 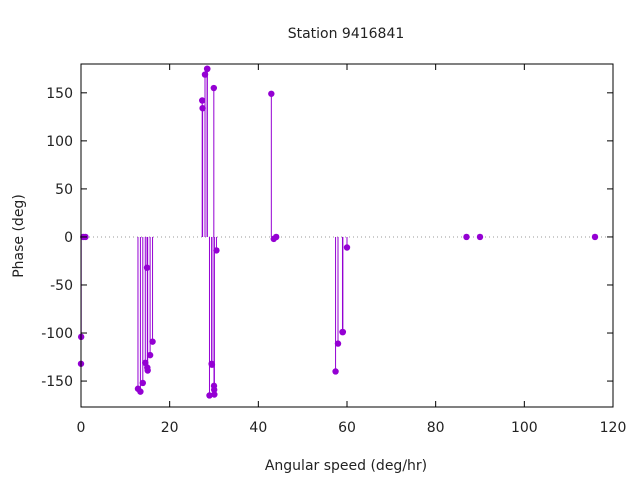 What do you see at coordinates (59, 94) in the screenshot?
I see `y-tick-label-150: 150` at bounding box center [59, 94].